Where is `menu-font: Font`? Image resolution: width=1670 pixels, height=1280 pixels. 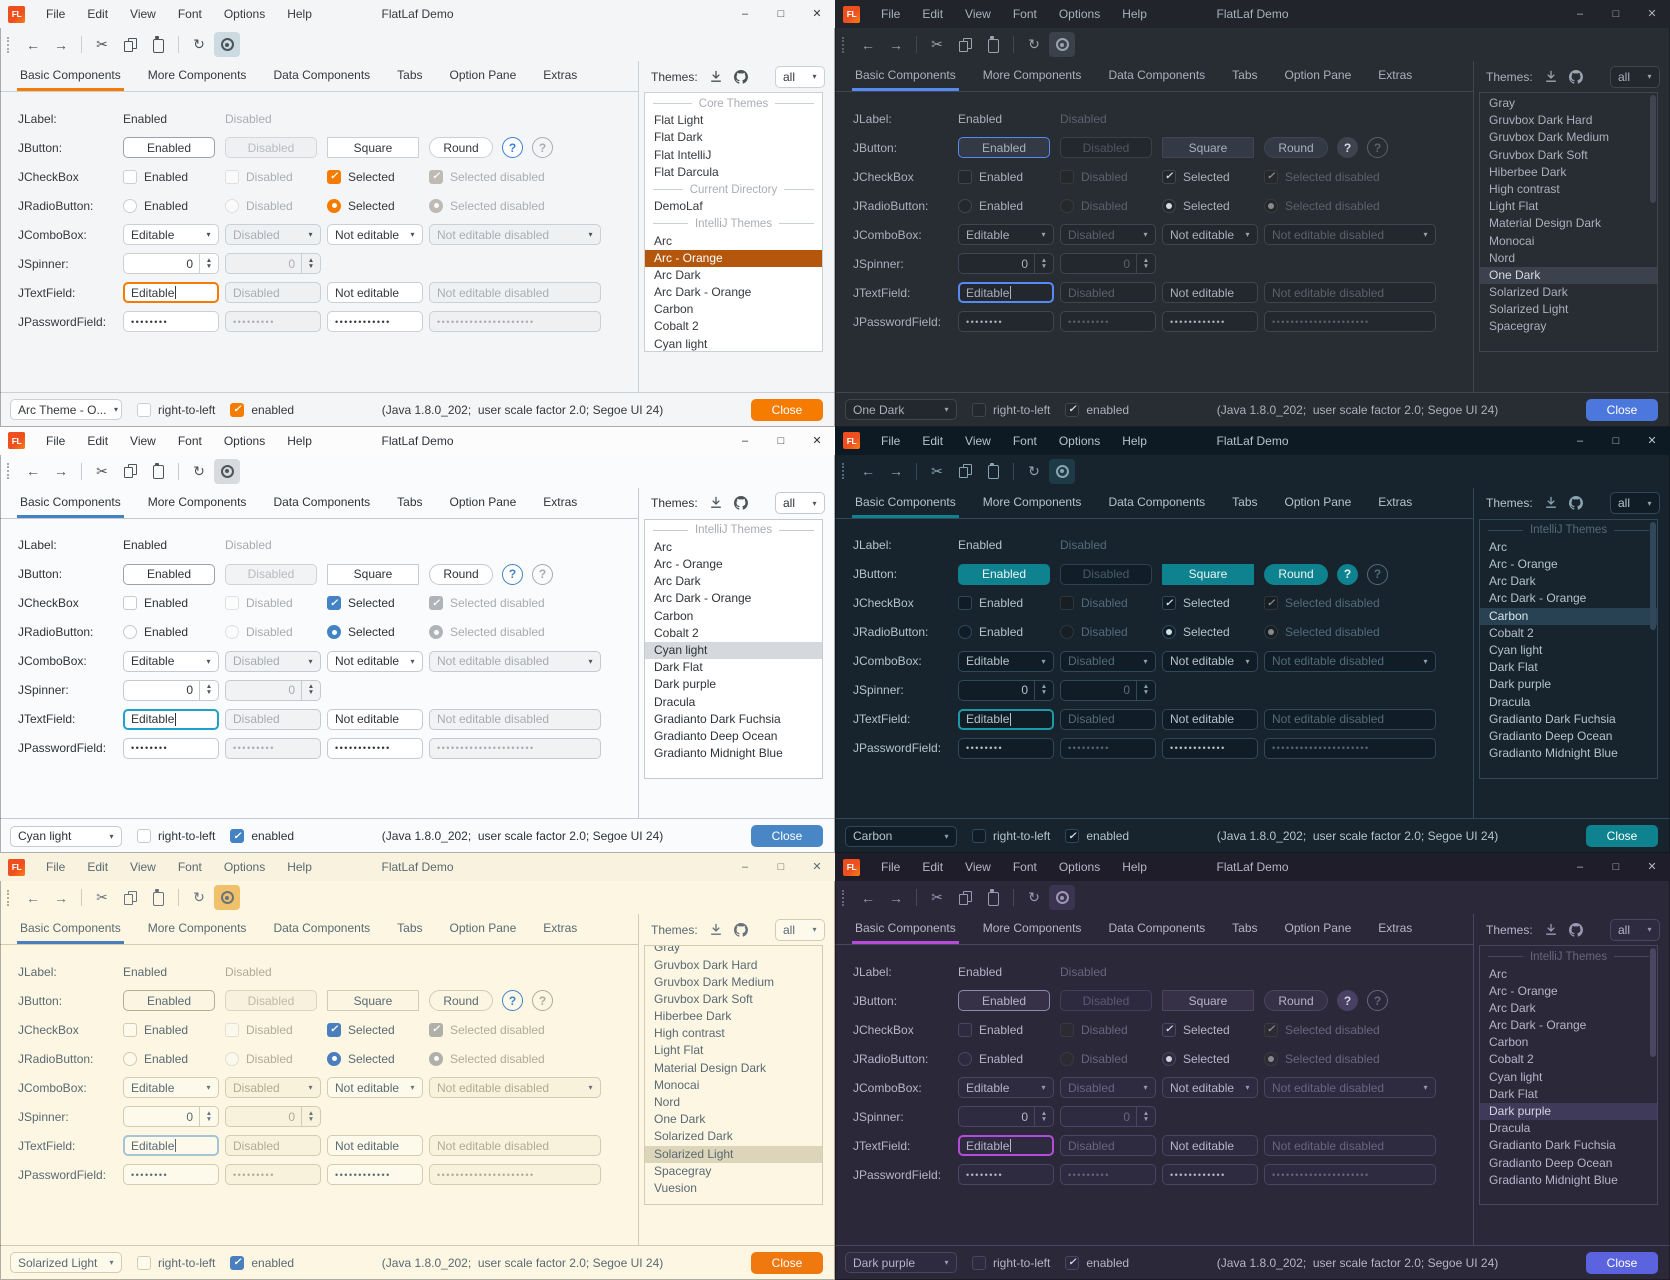
menu-font: Font is located at coordinates (189, 440).